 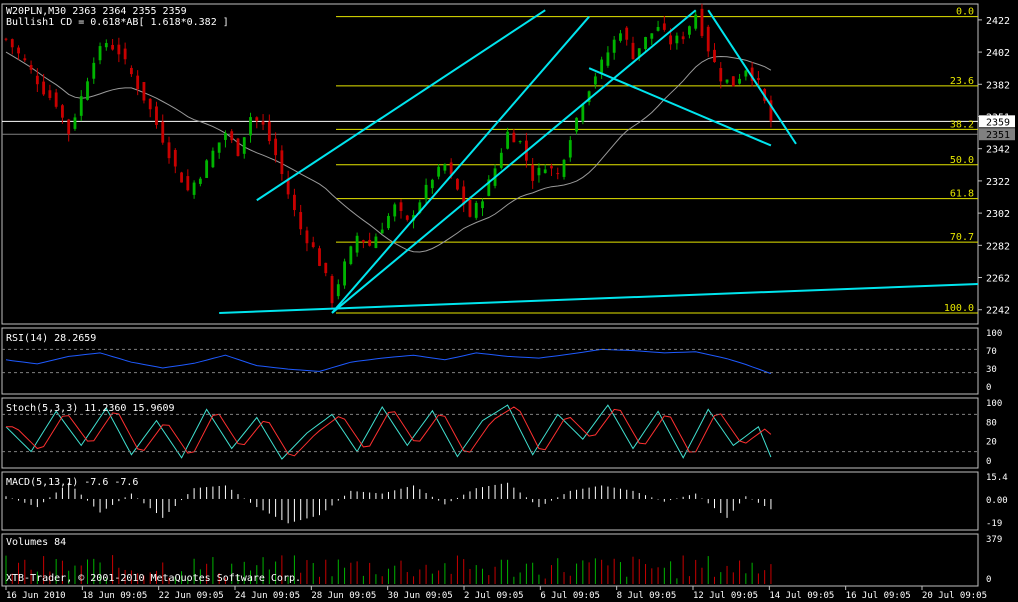 What do you see at coordinates (343, 596) in the screenshot?
I see `time-tick-label: 28 Jun 09:05` at bounding box center [343, 596].